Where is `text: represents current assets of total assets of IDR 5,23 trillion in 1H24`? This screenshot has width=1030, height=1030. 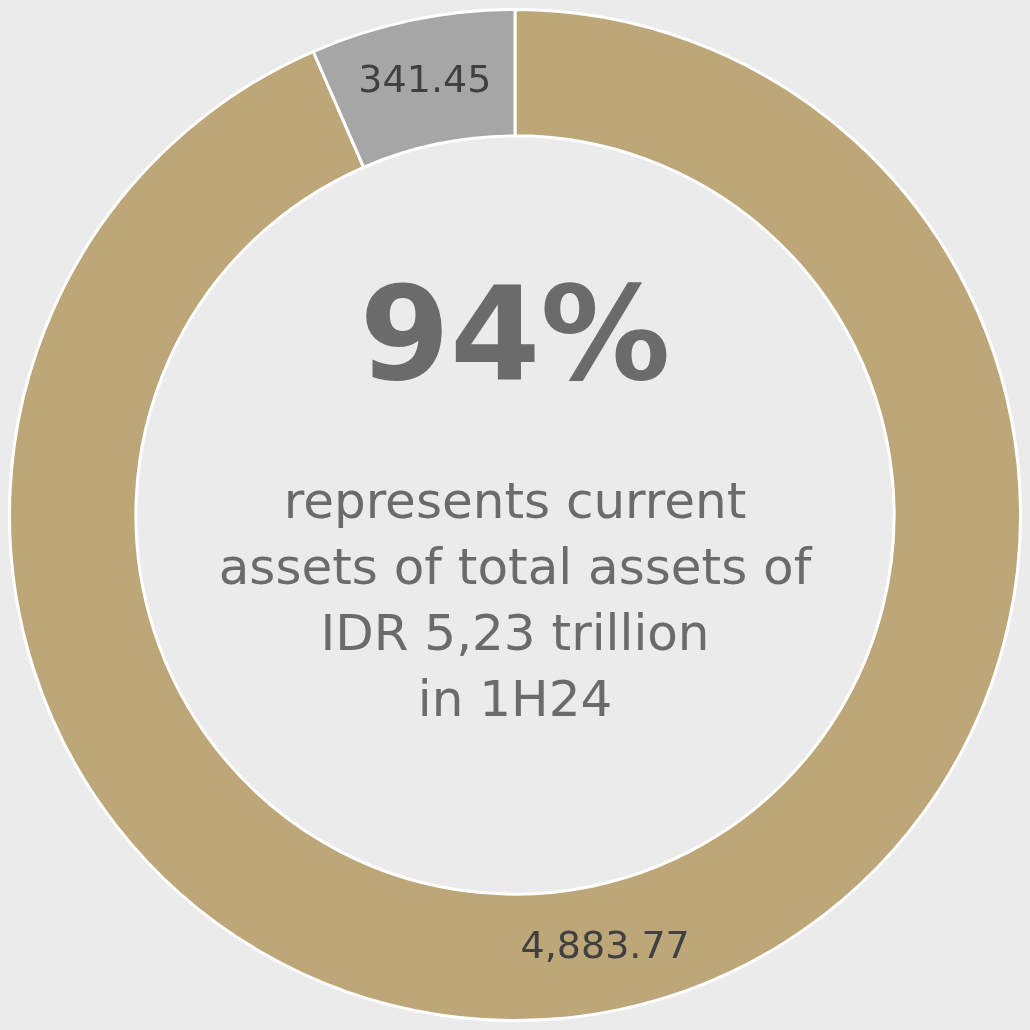 text: represents current assets of total assets of IDR 5,23 trillion in 1H24 is located at coordinates (515, 599).